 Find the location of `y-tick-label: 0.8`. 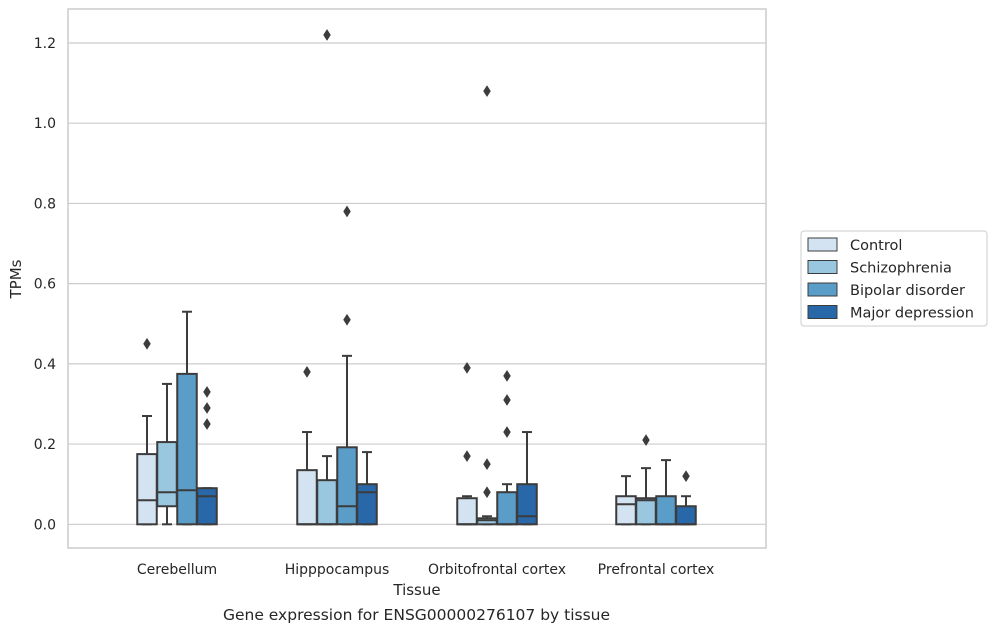

y-tick-label: 0.8 is located at coordinates (45, 204).